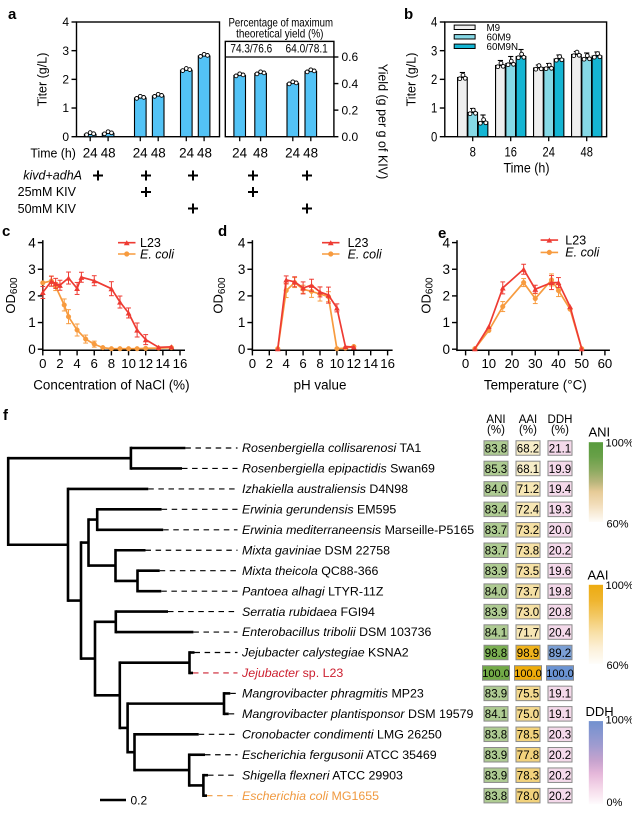 This screenshot has width=632, height=816. I want to click on svg-text: E. coli, so click(365, 254).